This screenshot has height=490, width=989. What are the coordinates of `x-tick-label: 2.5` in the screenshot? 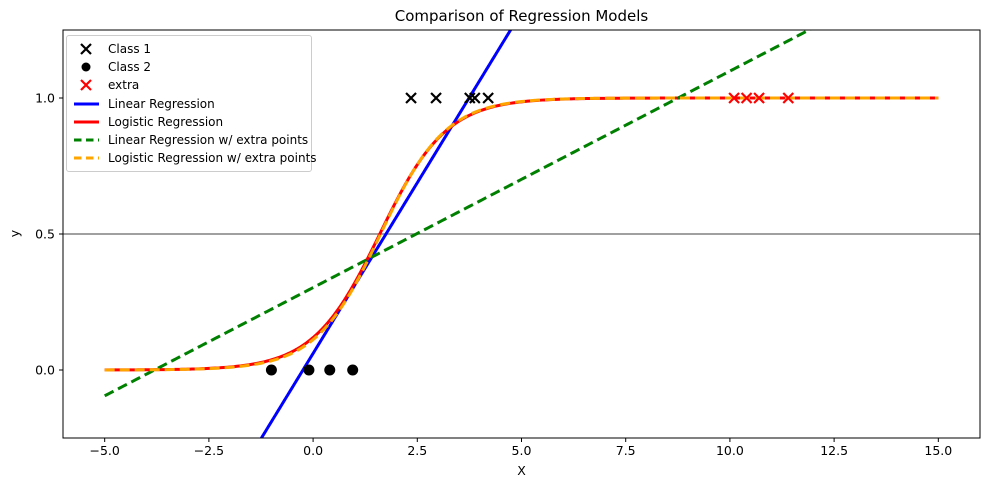 It's located at (417, 450).